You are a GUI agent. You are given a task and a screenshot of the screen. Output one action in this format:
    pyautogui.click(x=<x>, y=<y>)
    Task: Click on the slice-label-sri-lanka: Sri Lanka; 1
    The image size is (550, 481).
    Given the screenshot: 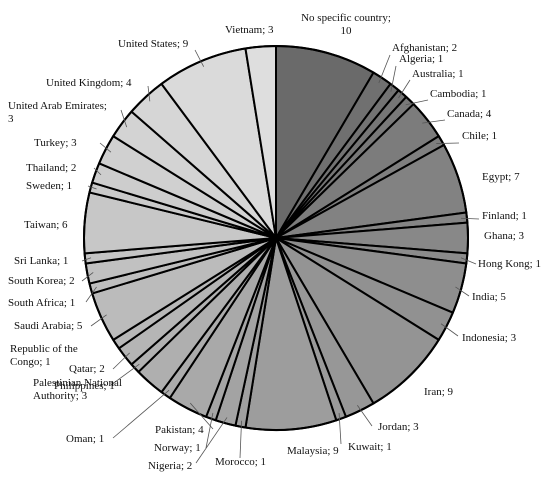 What is the action you would take?
    pyautogui.click(x=41, y=261)
    